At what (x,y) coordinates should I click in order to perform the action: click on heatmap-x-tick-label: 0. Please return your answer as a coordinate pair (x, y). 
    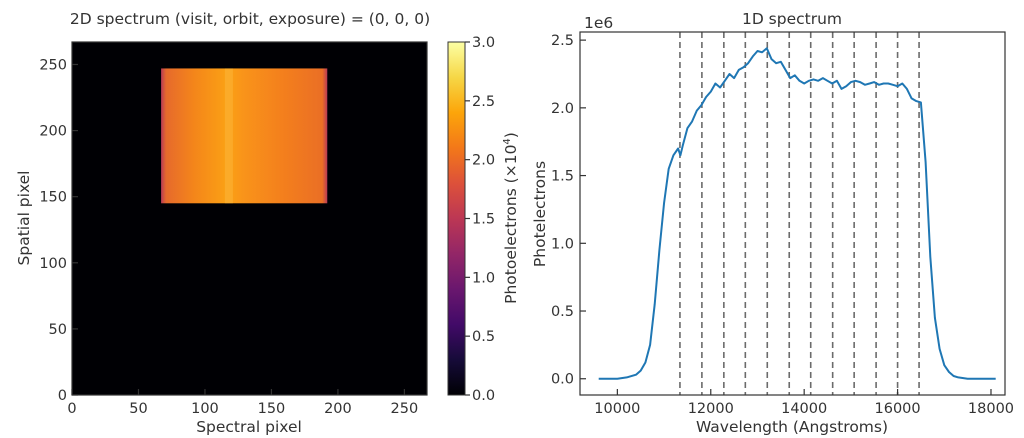
    Looking at the image, I should click on (71, 409).